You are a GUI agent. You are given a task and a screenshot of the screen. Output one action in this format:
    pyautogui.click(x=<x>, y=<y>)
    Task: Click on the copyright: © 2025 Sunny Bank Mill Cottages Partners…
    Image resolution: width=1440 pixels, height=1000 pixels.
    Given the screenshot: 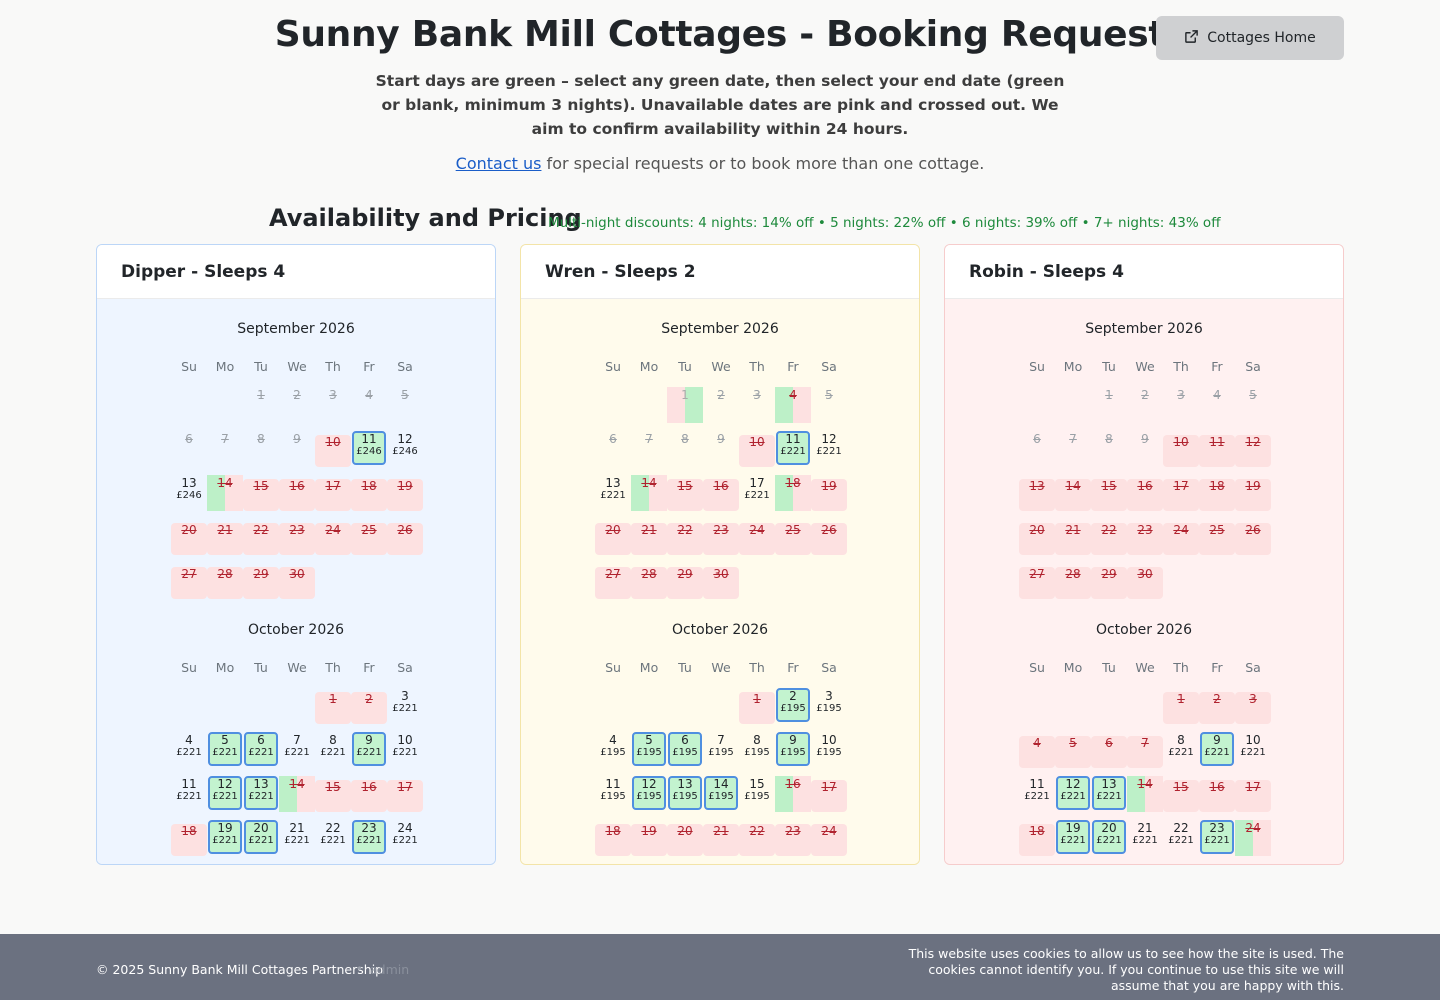 What is the action you would take?
    pyautogui.click(x=240, y=969)
    